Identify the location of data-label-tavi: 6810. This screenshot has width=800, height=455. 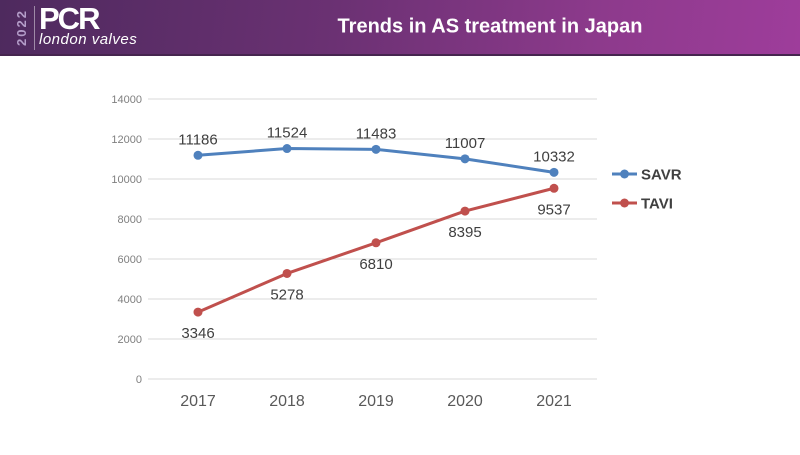
(375, 264).